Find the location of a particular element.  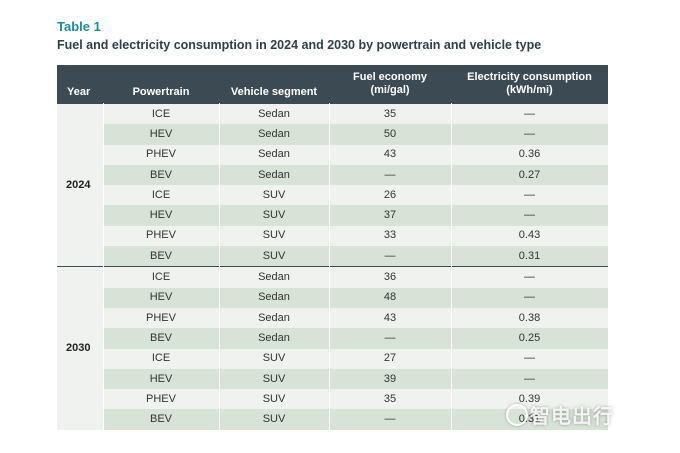

elec-cell: 0.39 is located at coordinates (530, 399).